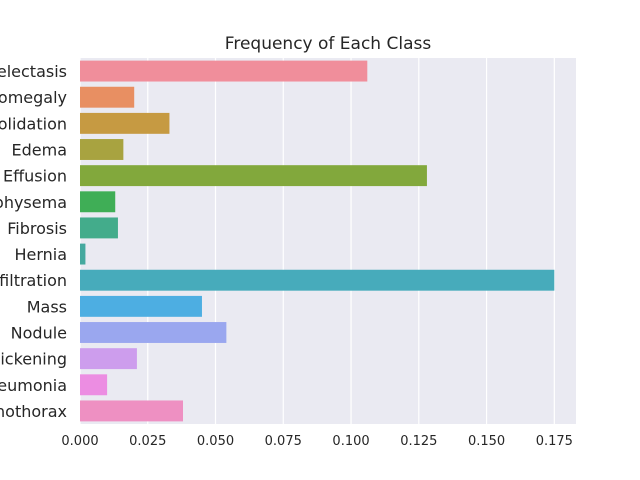 The image size is (640, 480). Describe the element at coordinates (37, 228) in the screenshot. I see `y-tick-label: Fibrosis` at that location.